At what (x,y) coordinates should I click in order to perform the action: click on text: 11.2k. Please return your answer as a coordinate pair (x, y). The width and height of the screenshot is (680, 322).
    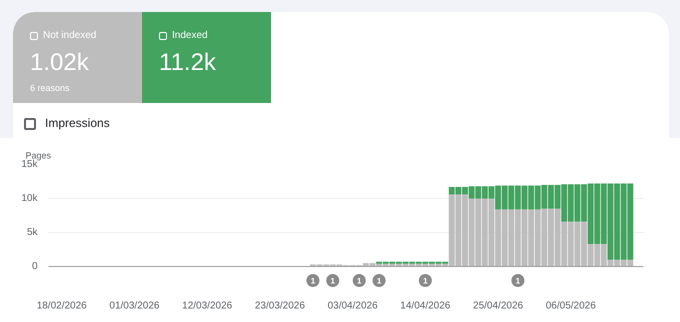
    Looking at the image, I should click on (188, 63).